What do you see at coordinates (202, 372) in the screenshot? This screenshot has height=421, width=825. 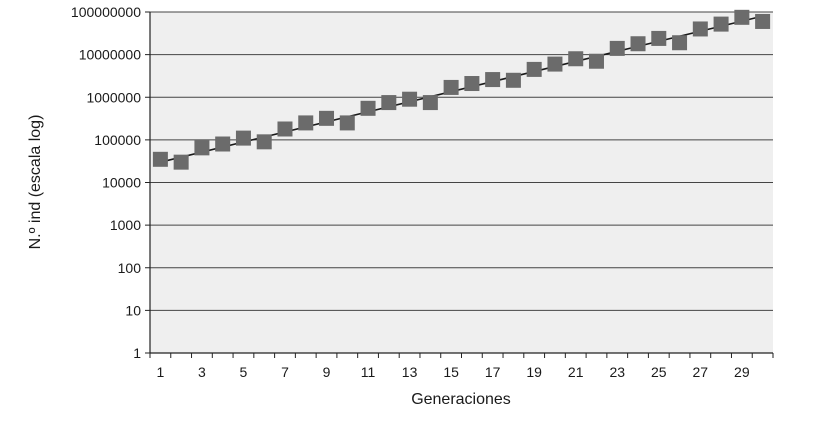 I see `x-tick-label: 3` at bounding box center [202, 372].